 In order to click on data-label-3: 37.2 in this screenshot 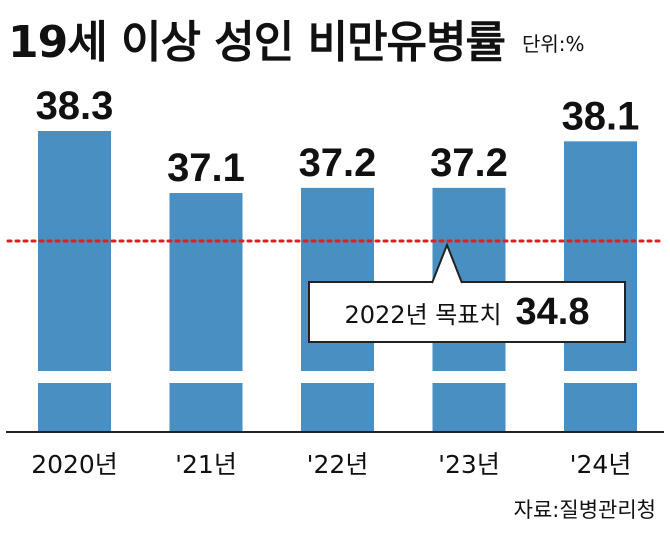, I will do `click(469, 163)`.